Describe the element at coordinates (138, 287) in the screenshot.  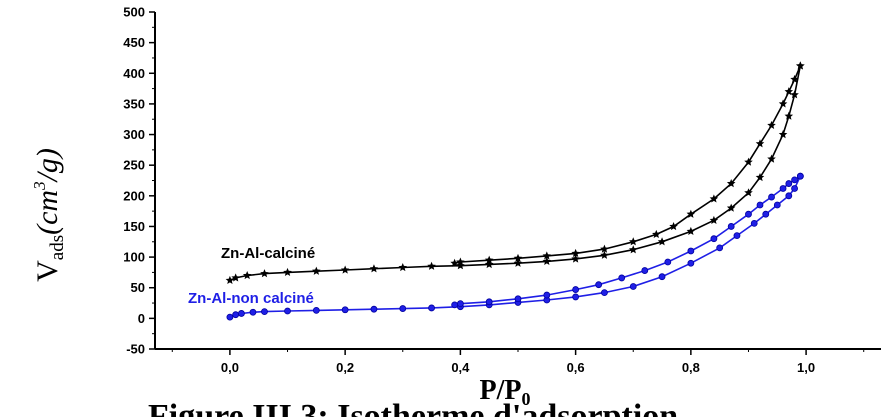
I see `y-tick-label: 50` at that location.